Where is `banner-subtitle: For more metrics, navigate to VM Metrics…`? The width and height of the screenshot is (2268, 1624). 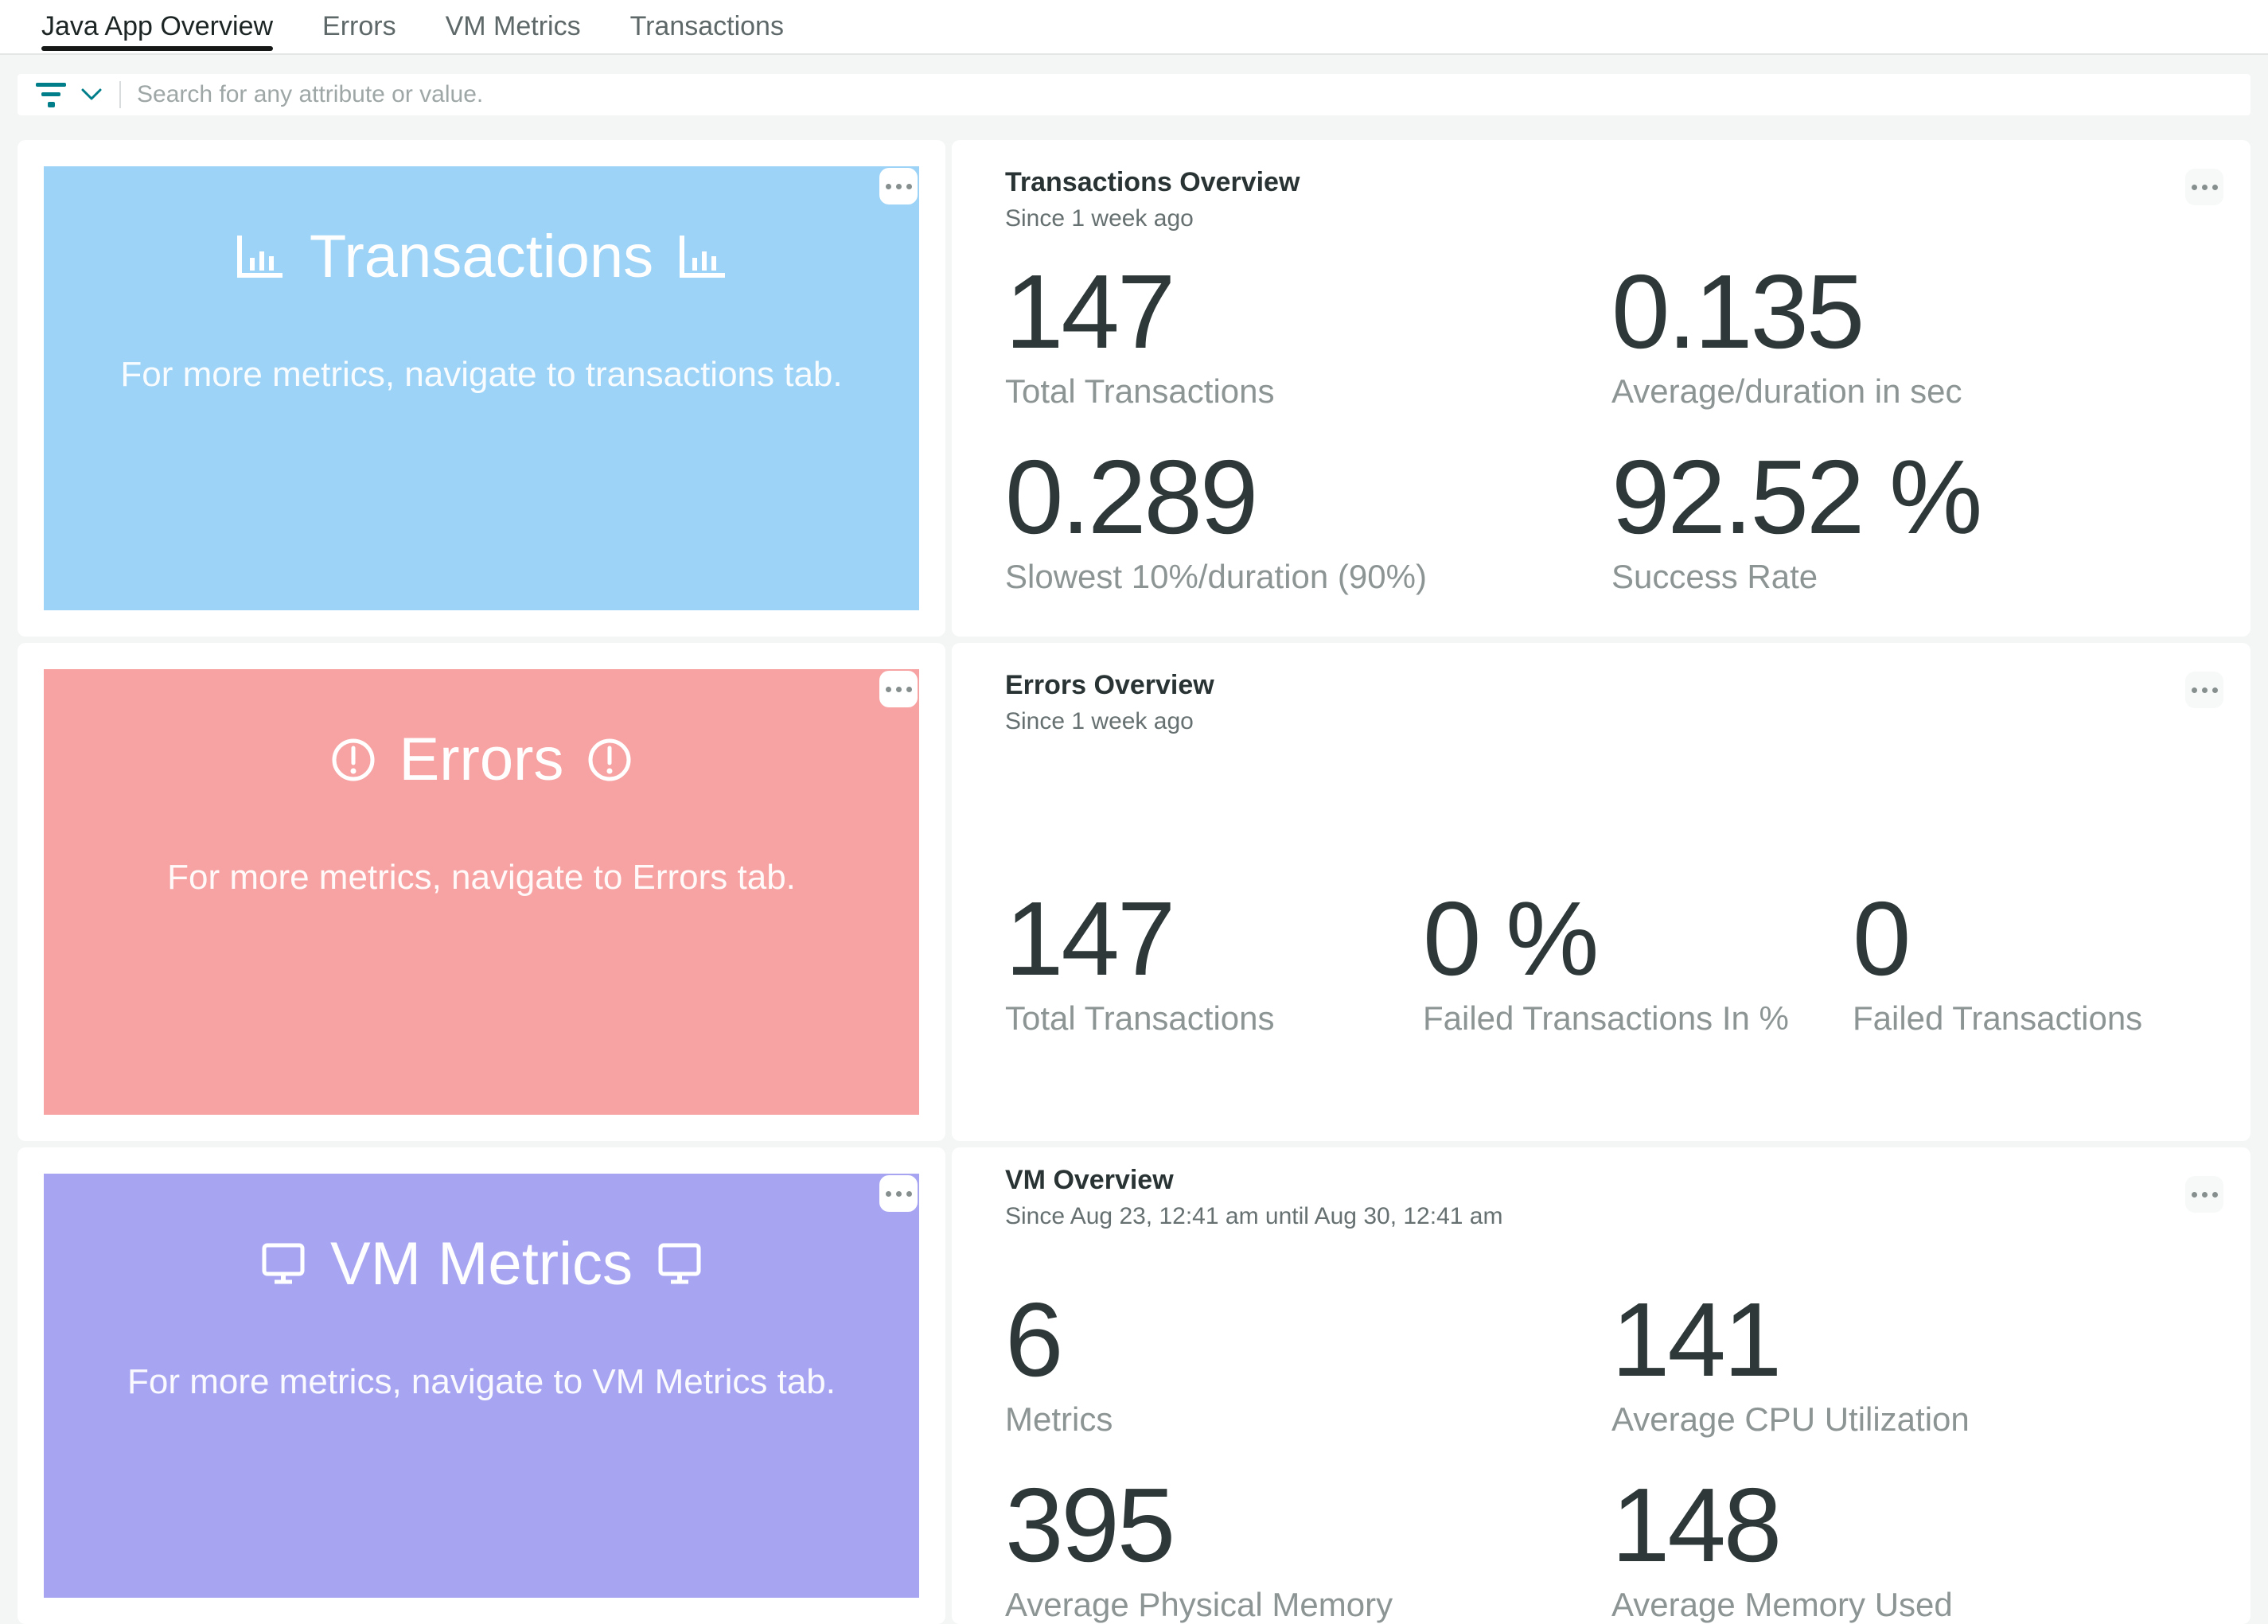
banner-subtitle: For more metrics, navigate to VM Metrics… is located at coordinates (481, 1381).